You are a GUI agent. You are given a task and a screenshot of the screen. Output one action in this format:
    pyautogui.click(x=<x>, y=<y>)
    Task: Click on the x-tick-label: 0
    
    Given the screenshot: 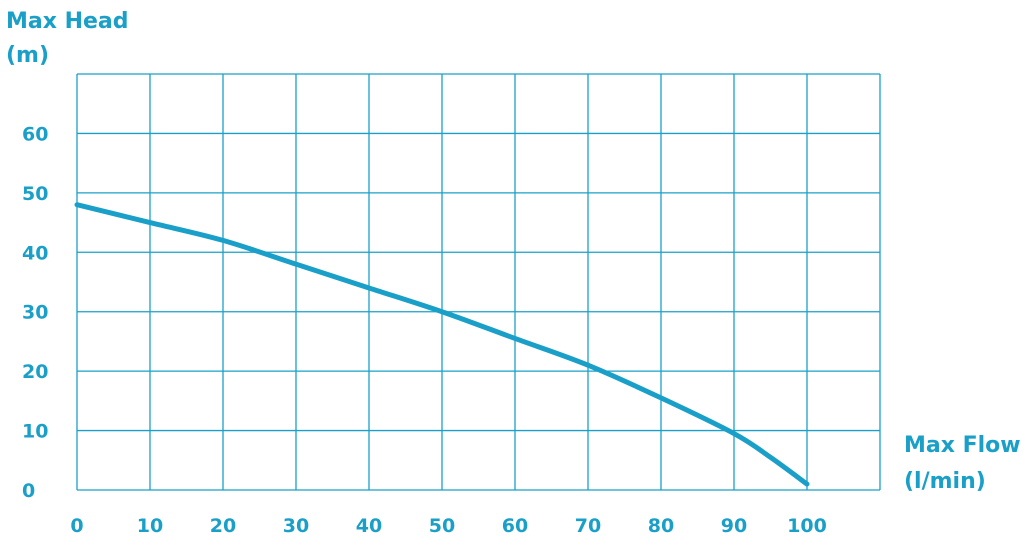 What is the action you would take?
    pyautogui.click(x=76, y=526)
    